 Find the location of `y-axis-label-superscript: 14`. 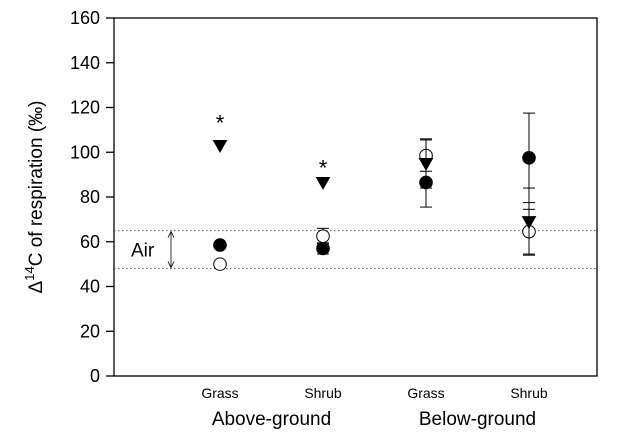

y-axis-label-superscript: 14 is located at coordinates (29, 273).